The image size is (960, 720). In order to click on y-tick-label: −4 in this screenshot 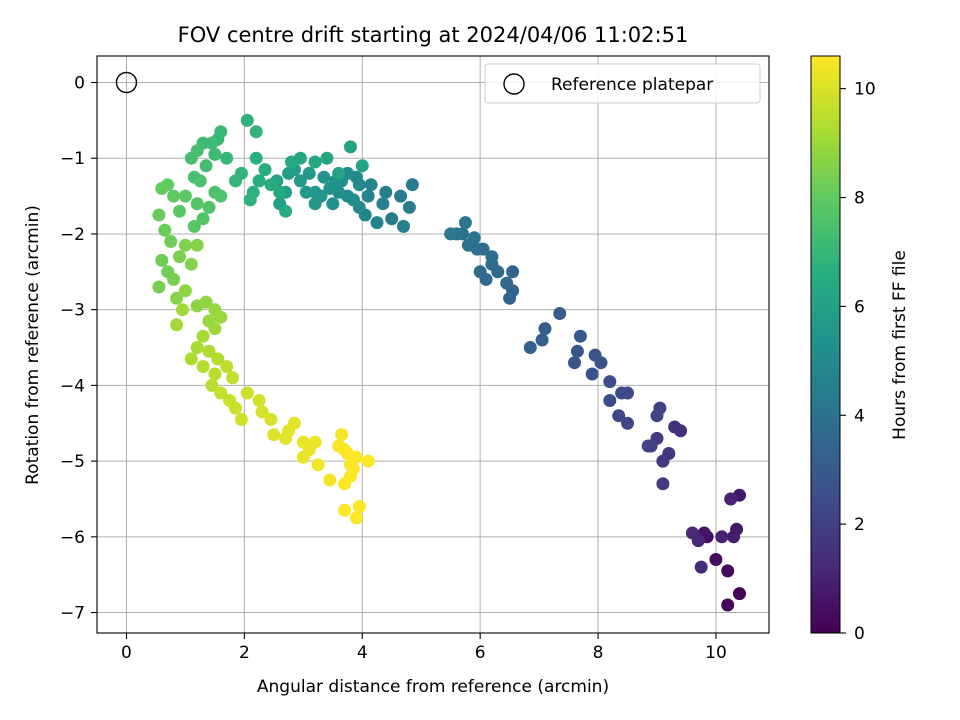, I will do `click(72, 386)`.